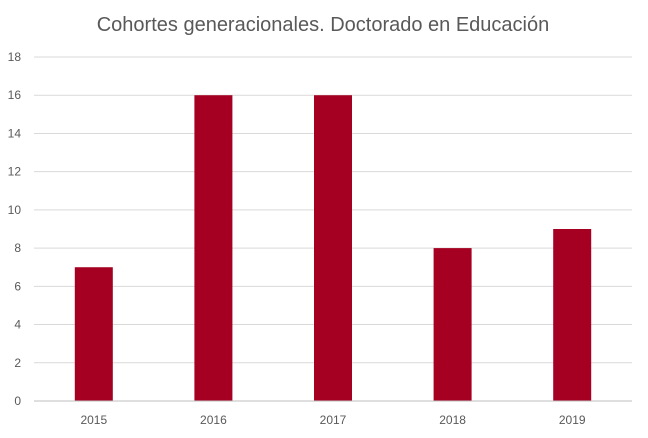 The height and width of the screenshot is (438, 648). I want to click on x-tick-label: 2018, so click(452, 420).